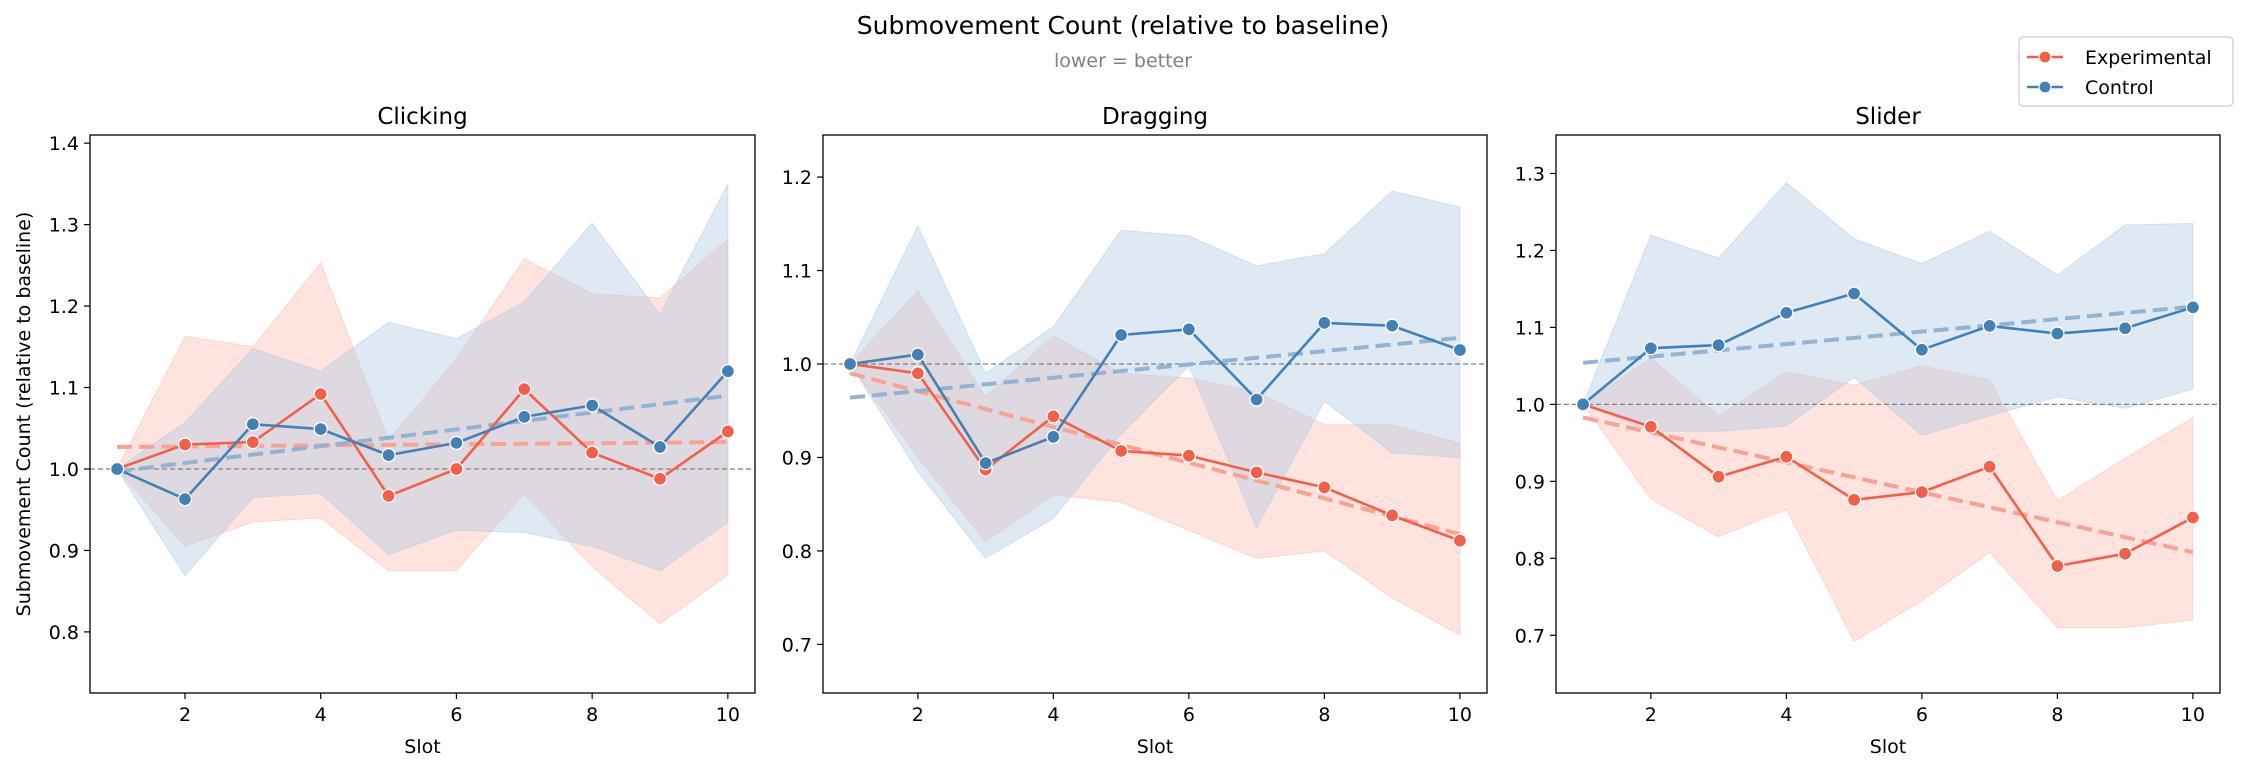 This screenshot has width=2246, height=770. What do you see at coordinates (2148, 58) in the screenshot?
I see `legend-label-experimental: Experimental` at bounding box center [2148, 58].